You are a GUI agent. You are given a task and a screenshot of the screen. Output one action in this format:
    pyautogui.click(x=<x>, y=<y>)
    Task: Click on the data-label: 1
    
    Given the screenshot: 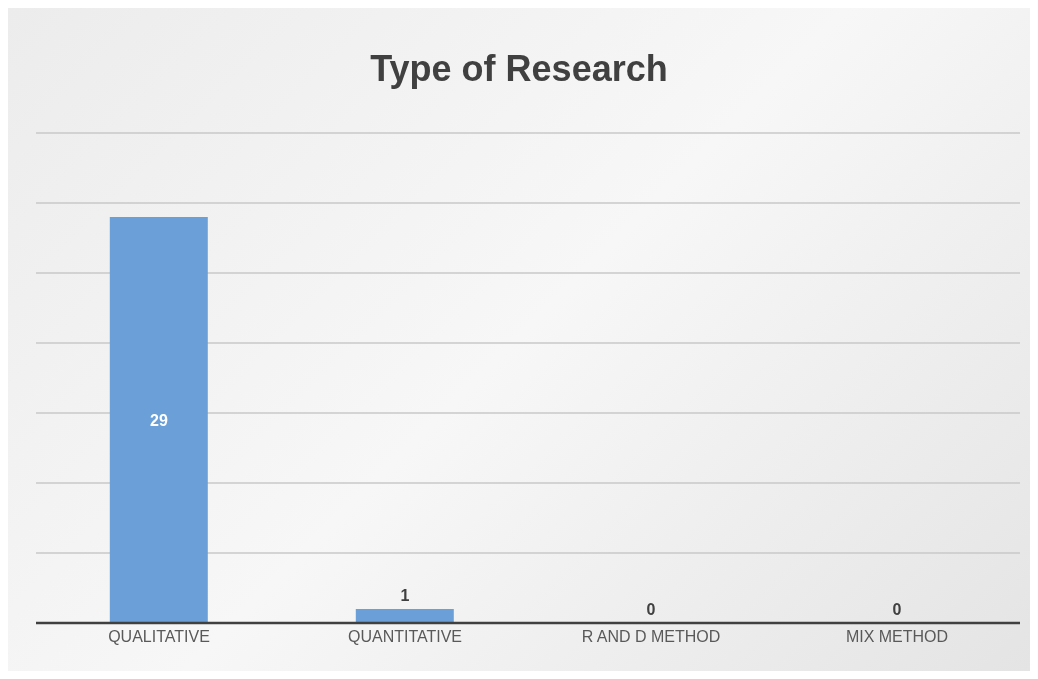 What is the action you would take?
    pyautogui.click(x=405, y=595)
    